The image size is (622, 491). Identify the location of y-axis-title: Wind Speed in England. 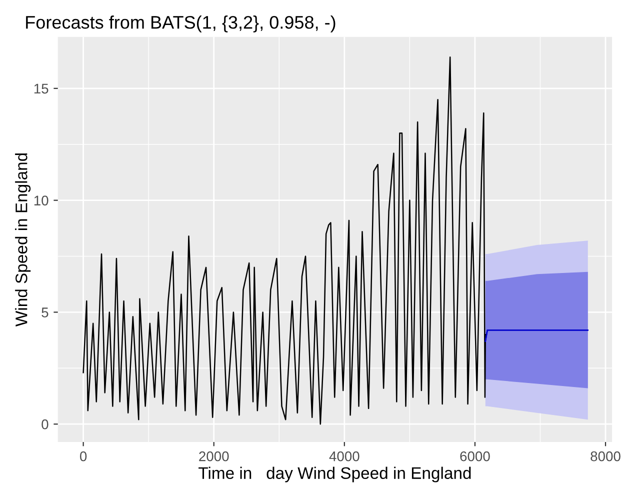
(23, 239).